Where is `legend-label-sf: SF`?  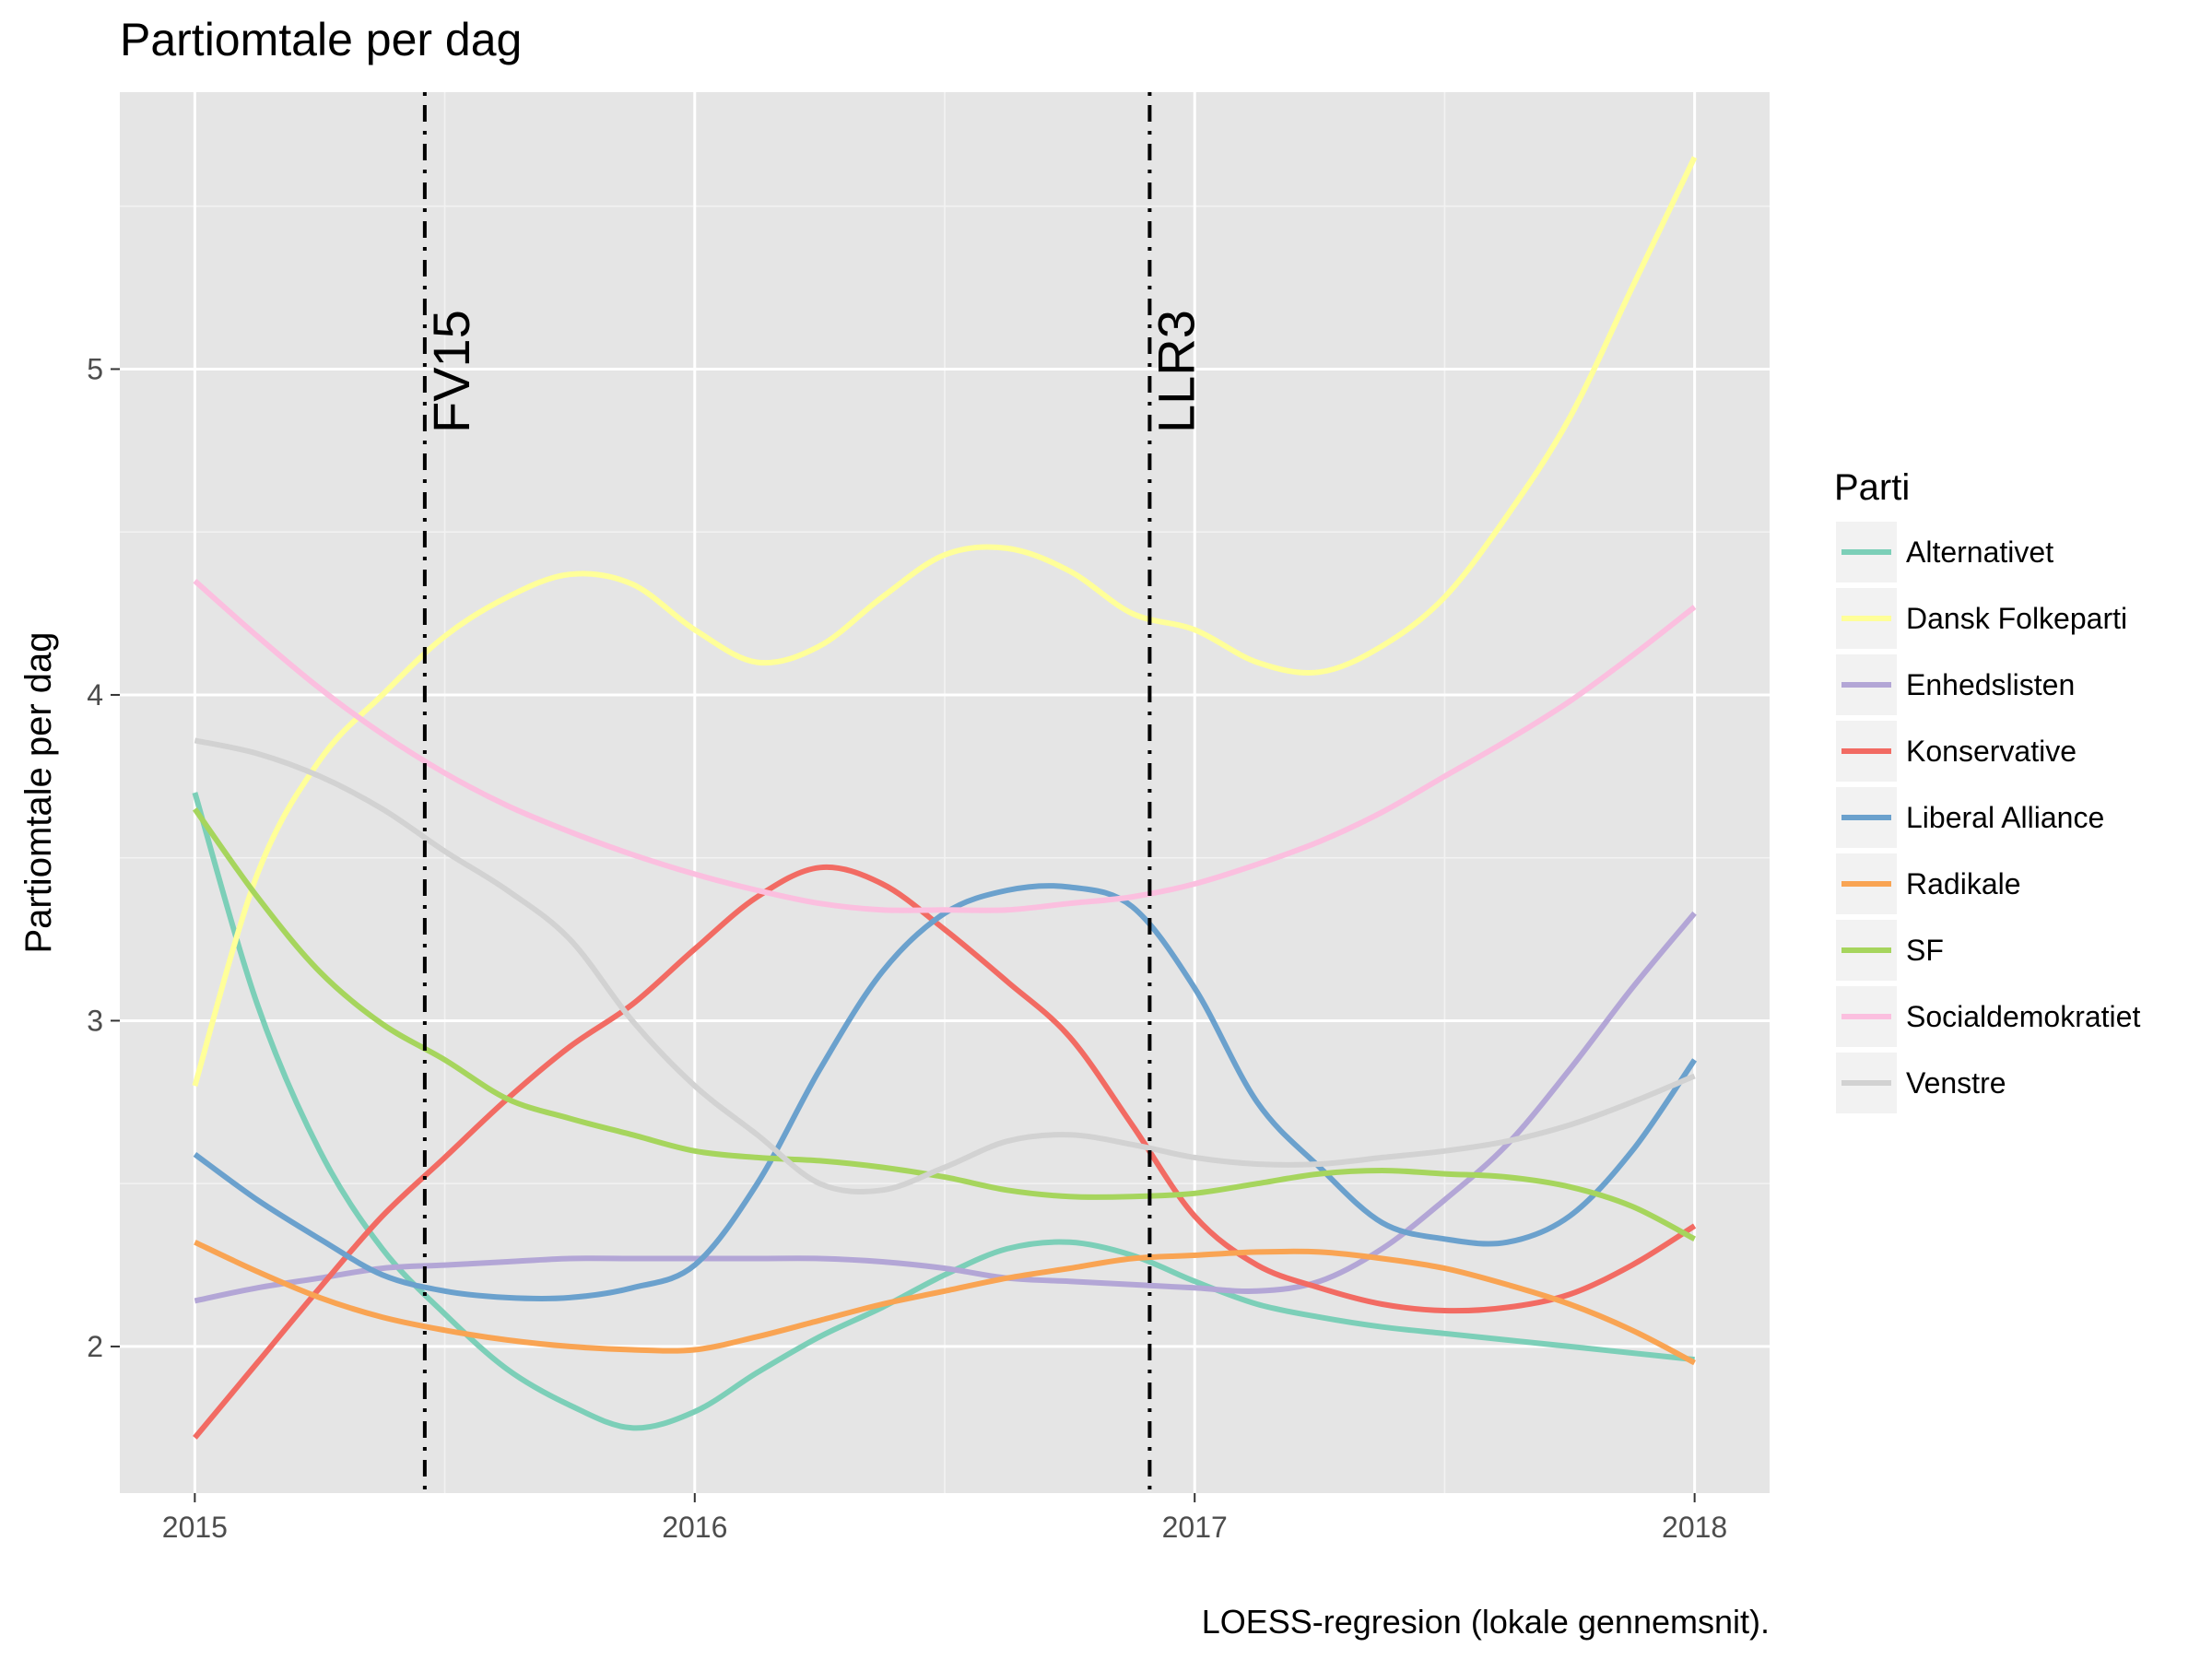
legend-label-sf: SF is located at coordinates (1925, 950).